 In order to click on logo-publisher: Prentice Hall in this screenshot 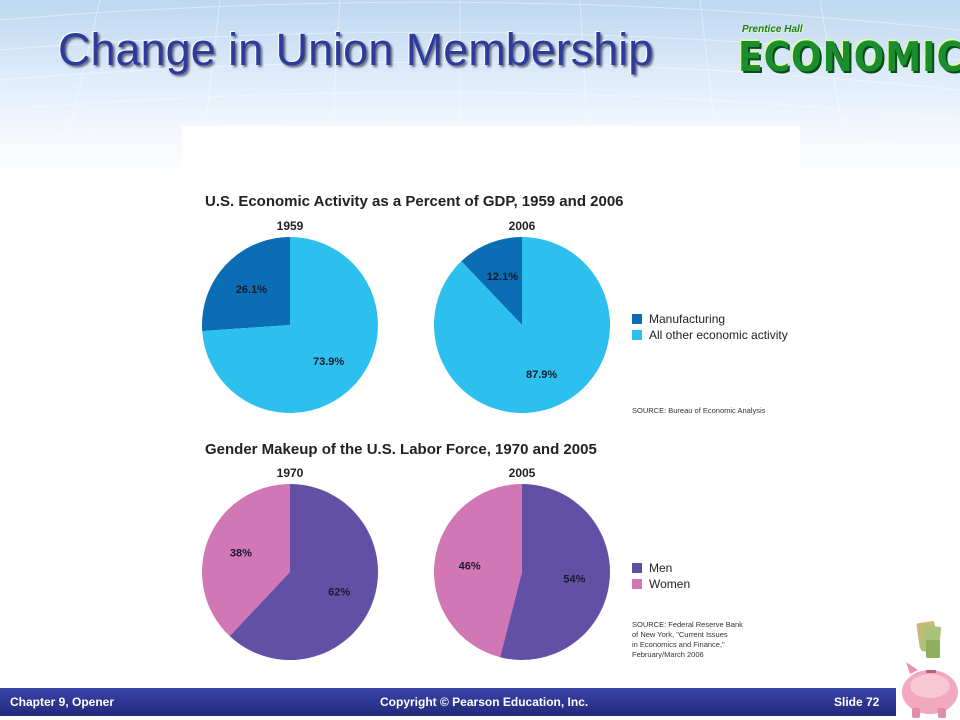, I will do `click(772, 29)`.